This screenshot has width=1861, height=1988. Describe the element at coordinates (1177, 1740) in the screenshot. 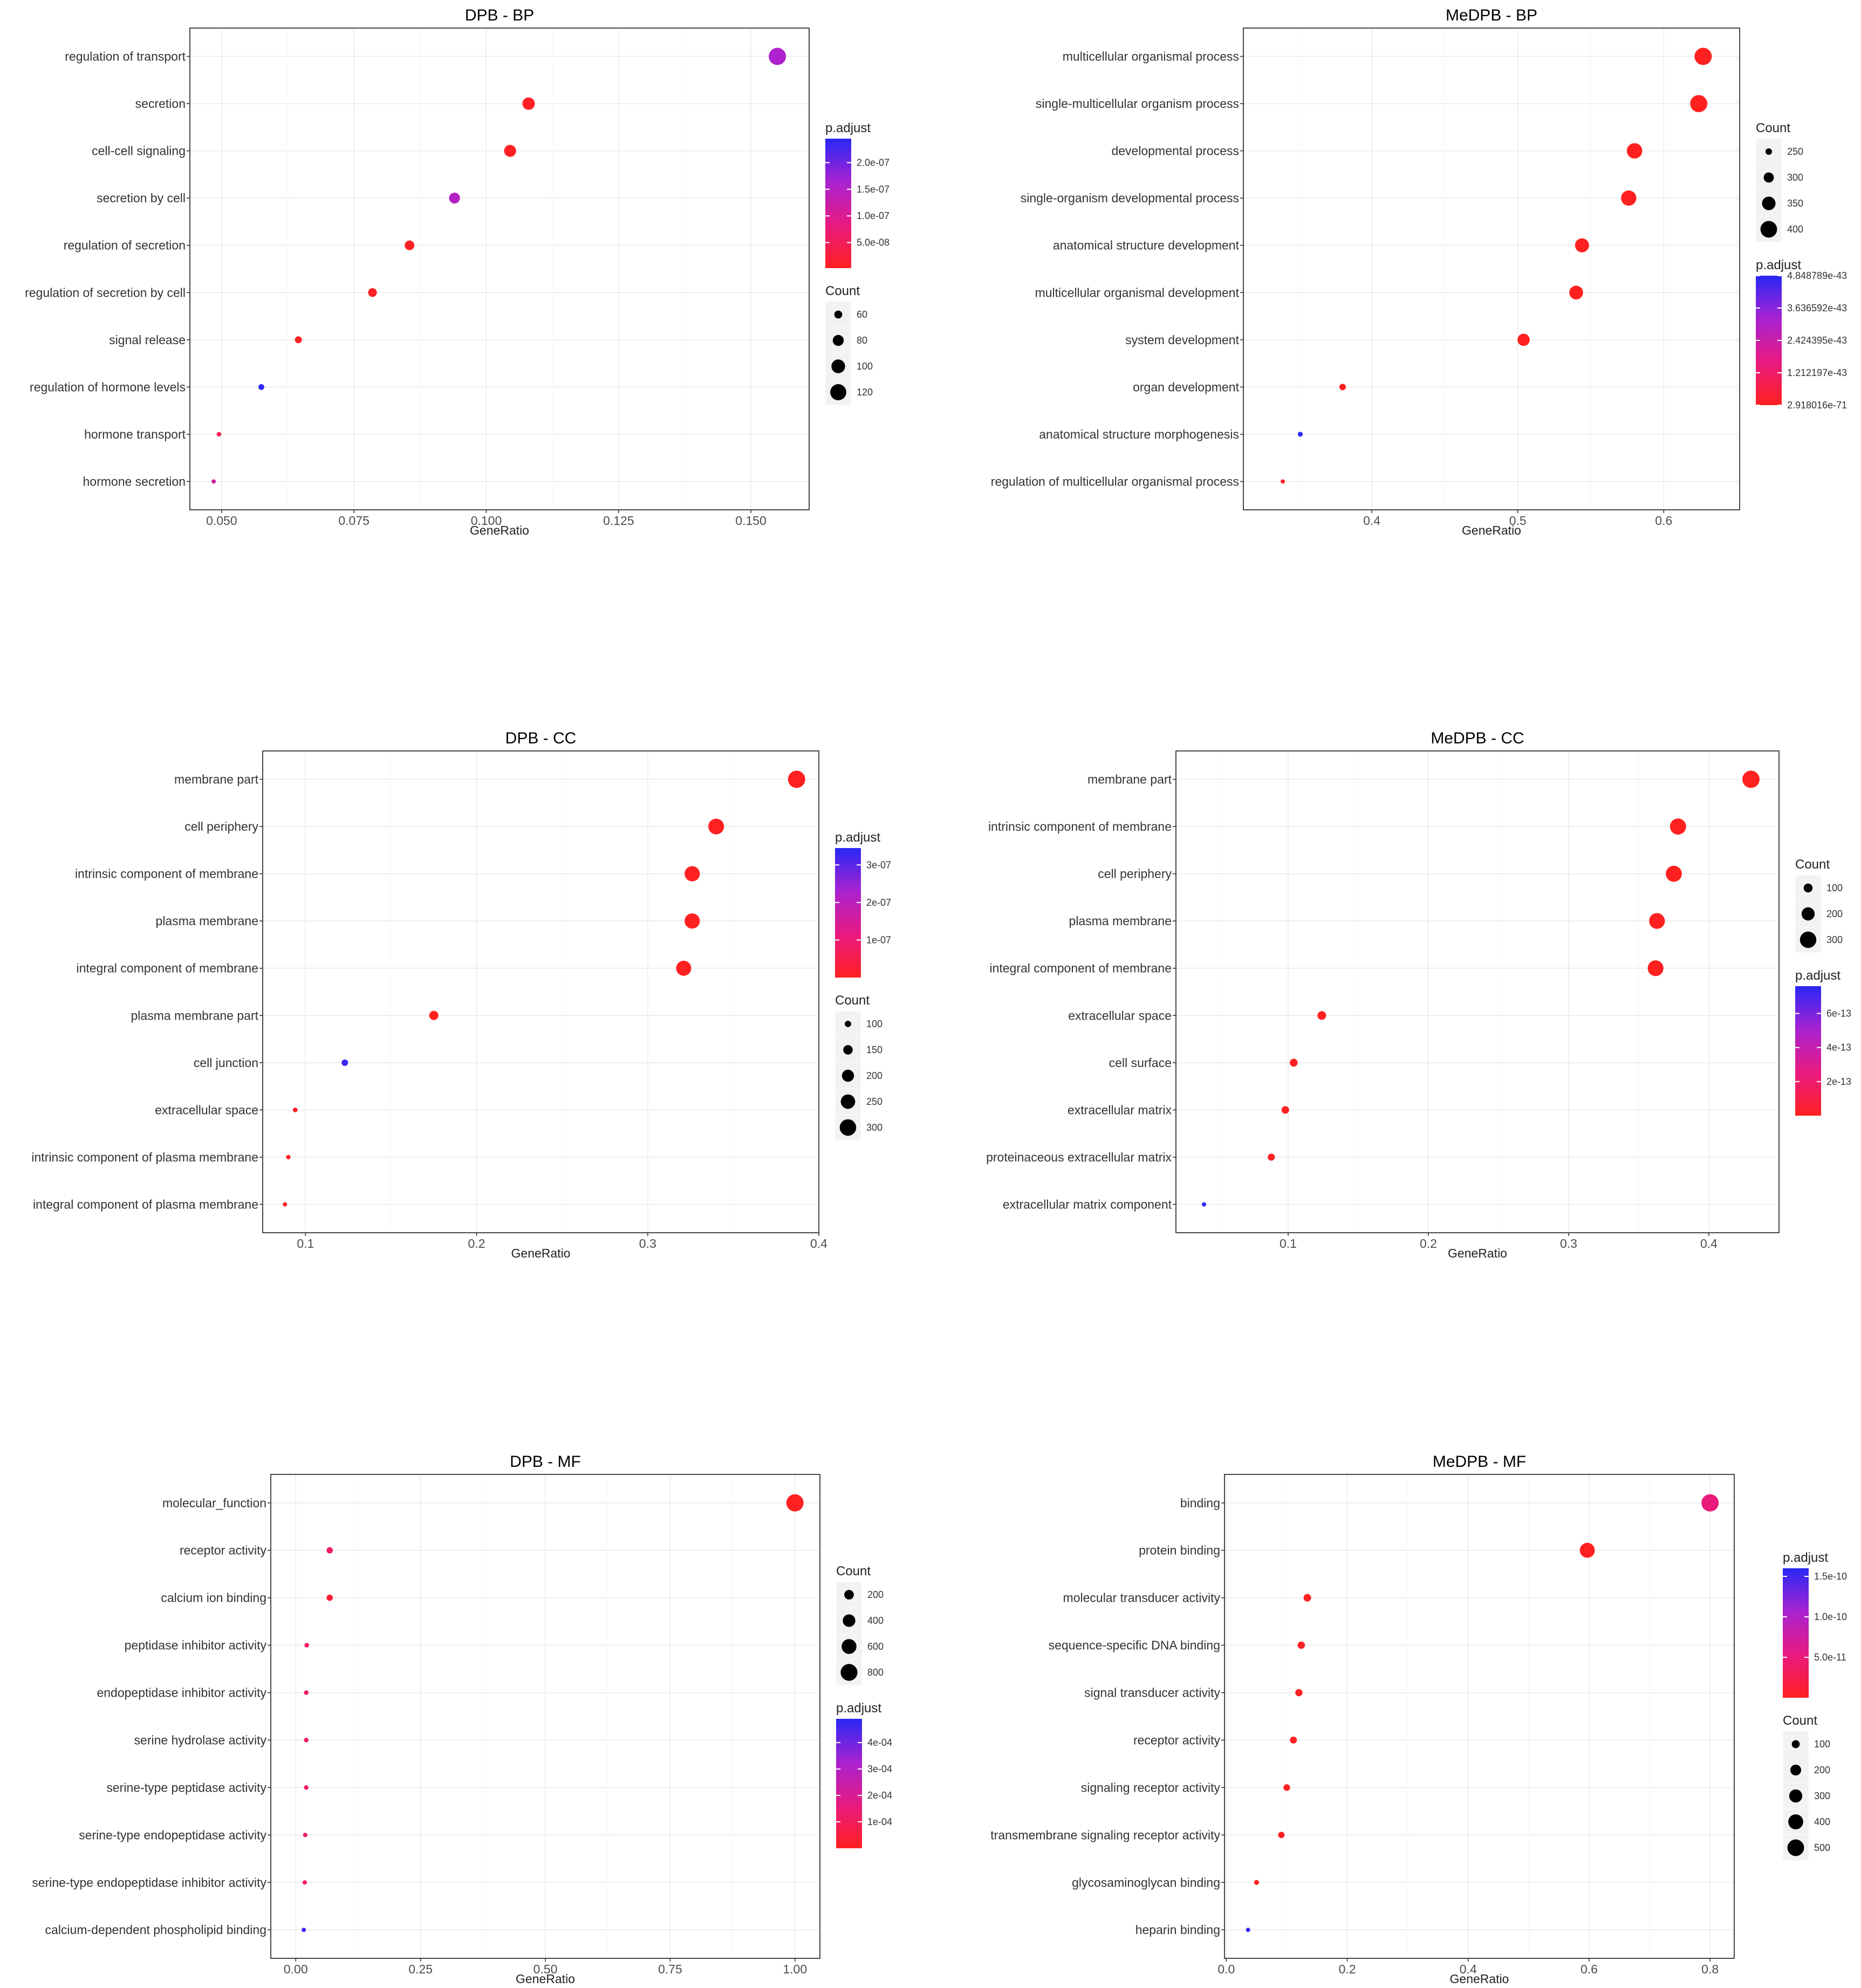

I see `y-tick-label: receptor activity` at that location.